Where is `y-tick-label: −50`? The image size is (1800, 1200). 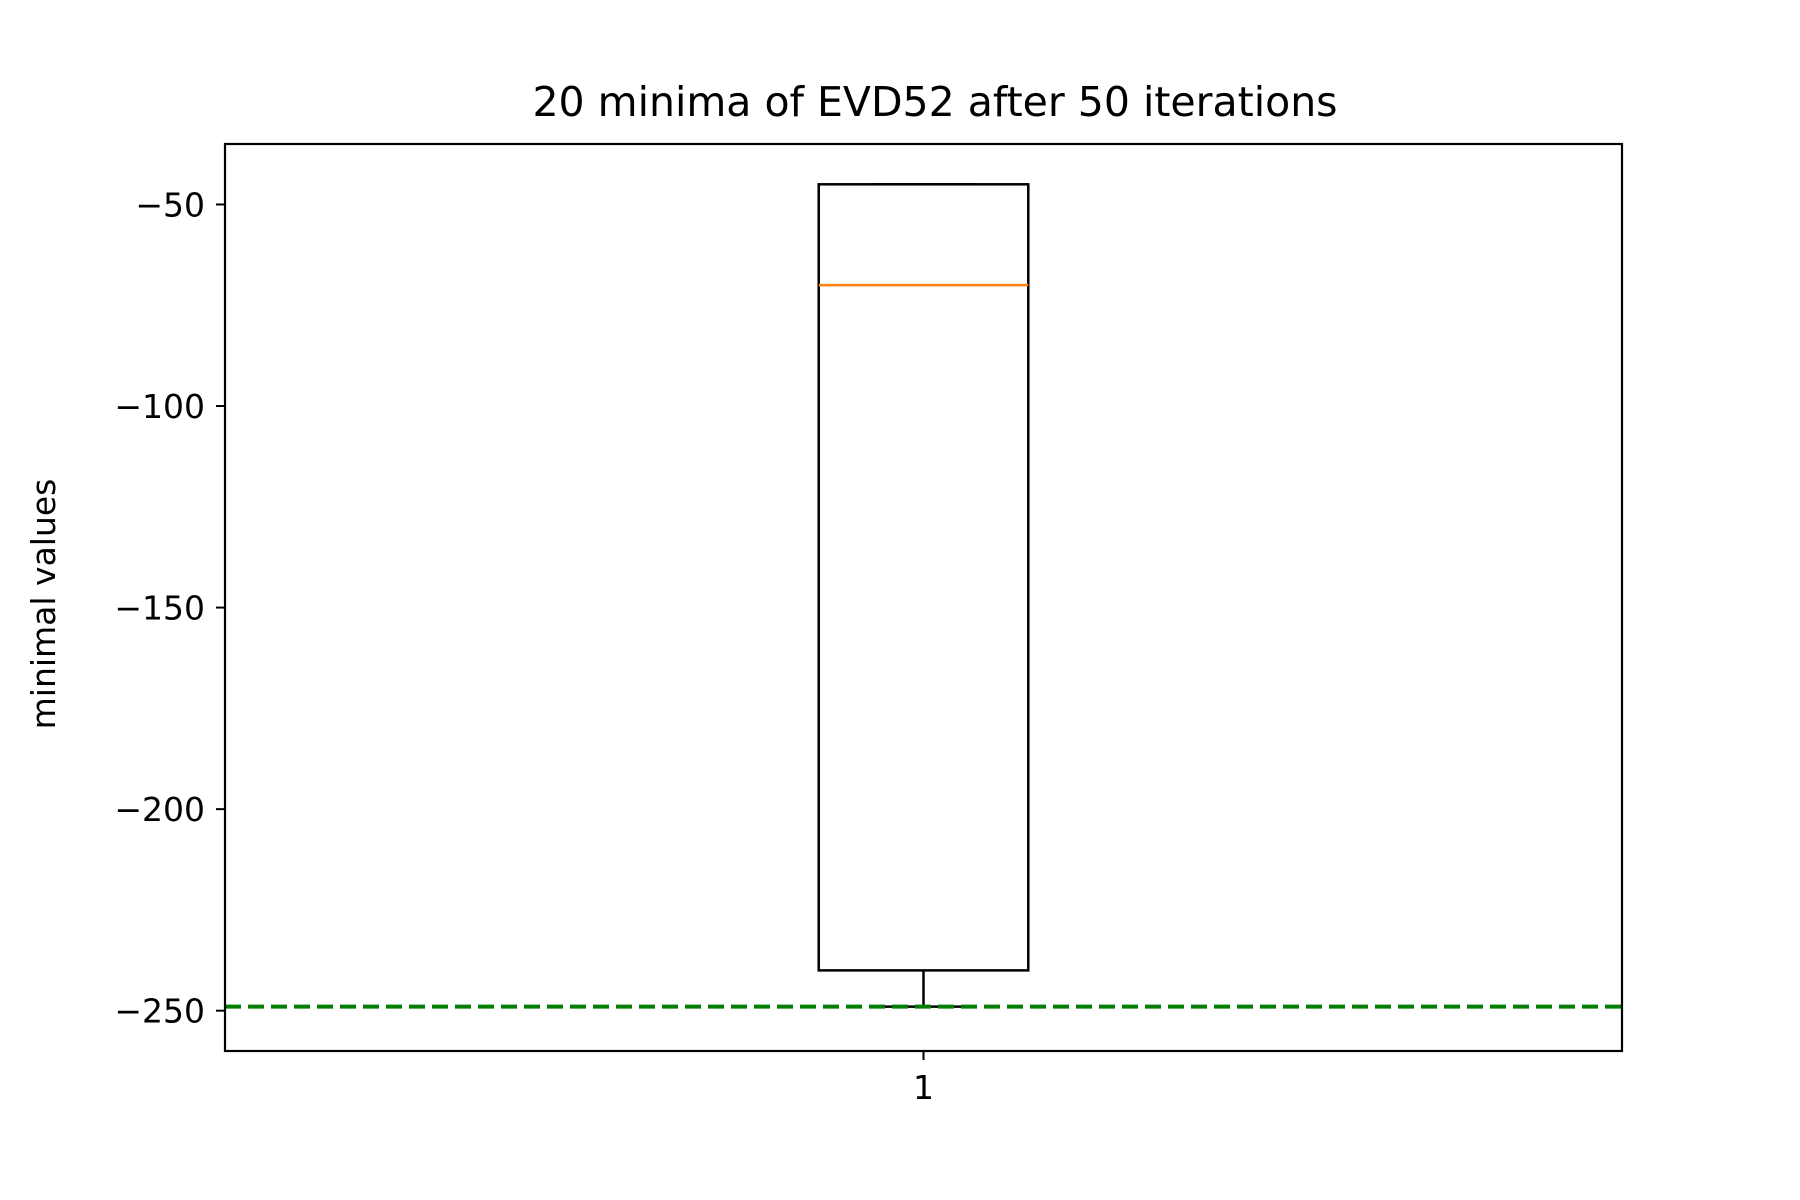
y-tick-label: −50 is located at coordinates (170, 204).